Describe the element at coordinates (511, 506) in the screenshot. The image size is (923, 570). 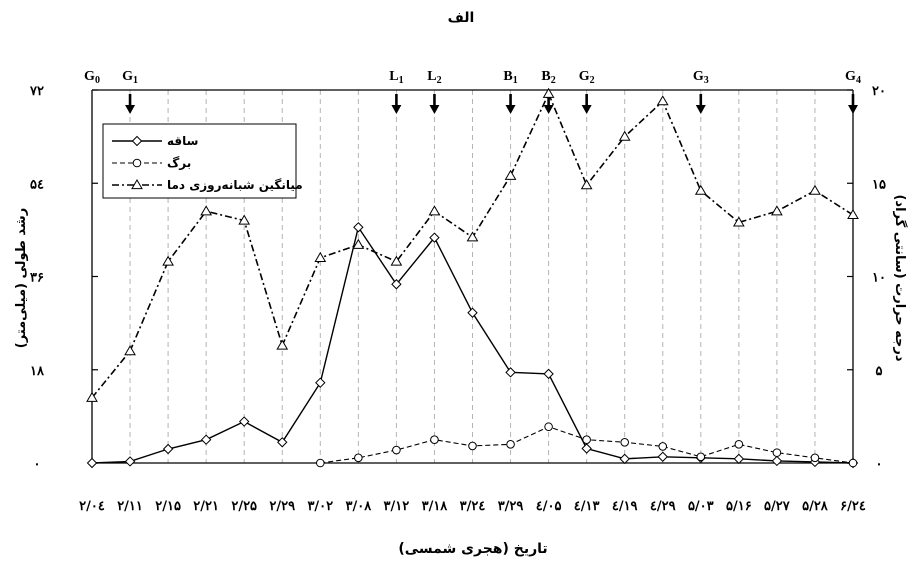
I see `x-tick-label: ۳/۲۹` at that location.